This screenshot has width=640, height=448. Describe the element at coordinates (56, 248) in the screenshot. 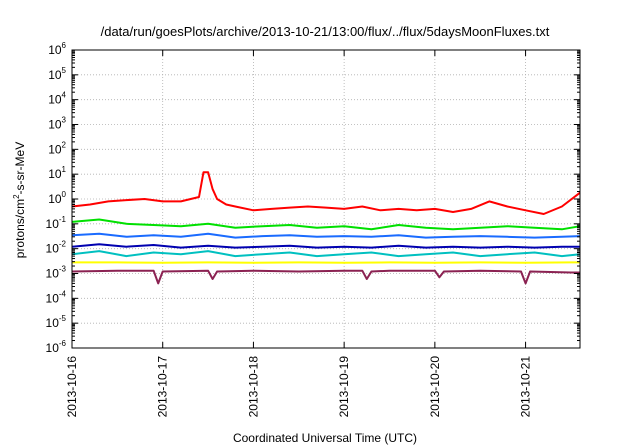

I see `y-tick-label: 10⁻²` at that location.